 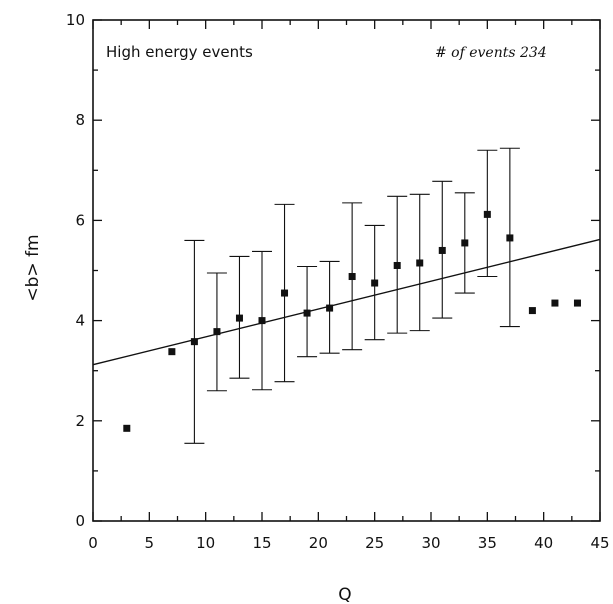 What do you see at coordinates (179, 52) in the screenshot?
I see `annotation-left: High energy events` at bounding box center [179, 52].